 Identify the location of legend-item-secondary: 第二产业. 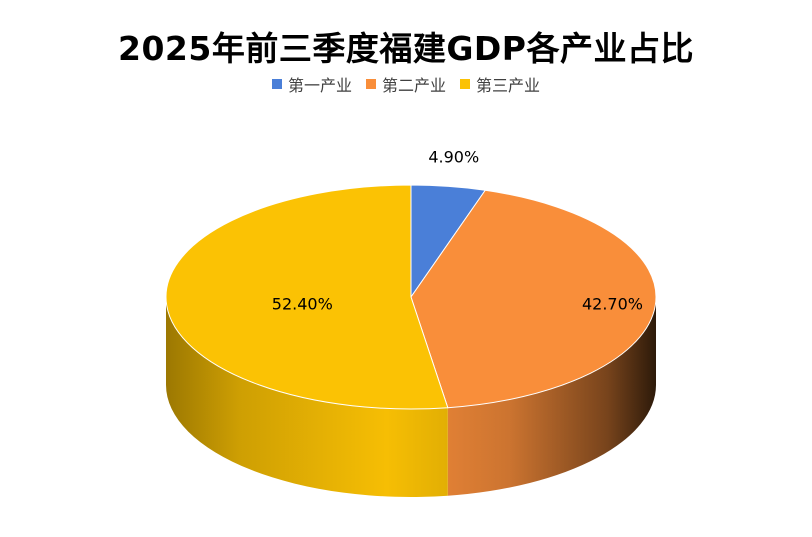
(405, 84).